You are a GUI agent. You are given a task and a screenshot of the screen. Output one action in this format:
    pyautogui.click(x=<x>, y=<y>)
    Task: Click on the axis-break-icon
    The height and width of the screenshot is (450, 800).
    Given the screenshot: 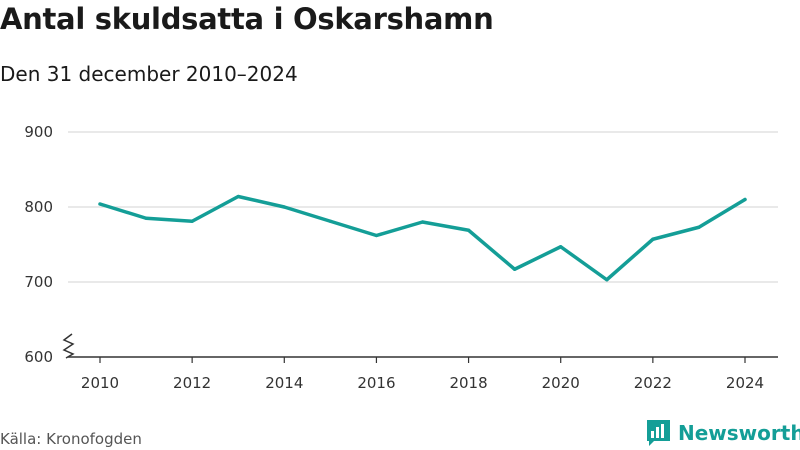 What is the action you would take?
    pyautogui.click(x=68, y=346)
    